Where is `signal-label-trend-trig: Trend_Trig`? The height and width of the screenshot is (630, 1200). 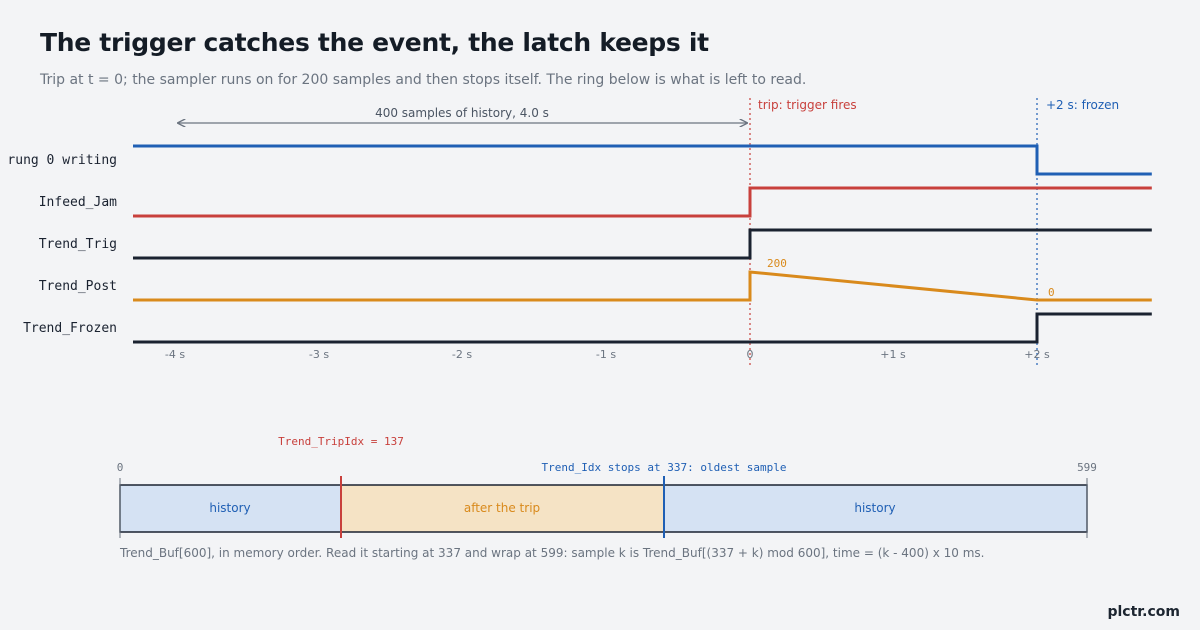 signal-label-trend-trig: Trend_Trig is located at coordinates (78, 244).